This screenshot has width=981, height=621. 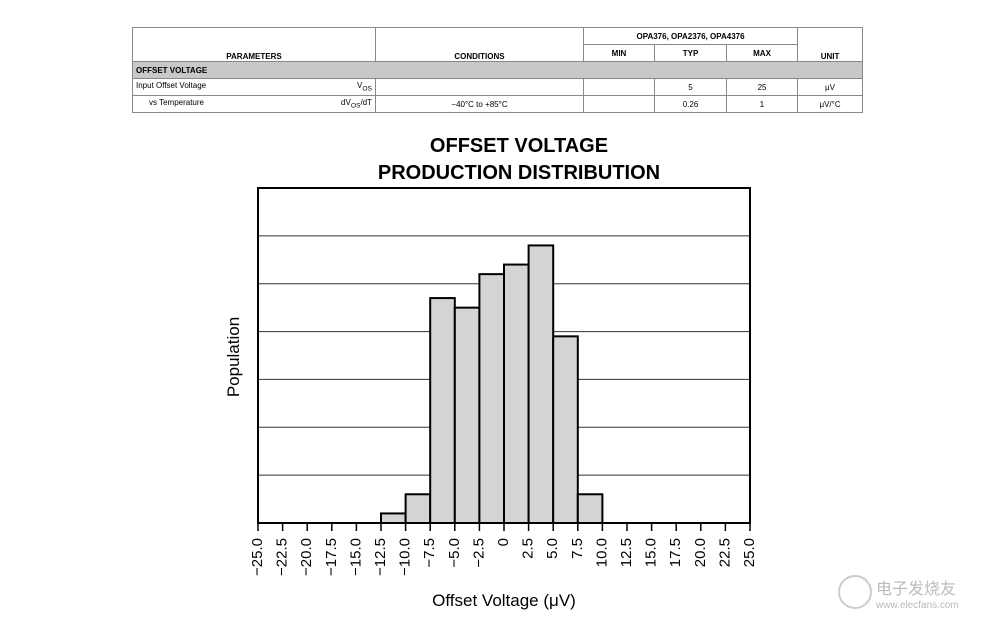 I want to click on symbol-part: dV, so click(x=346, y=103).